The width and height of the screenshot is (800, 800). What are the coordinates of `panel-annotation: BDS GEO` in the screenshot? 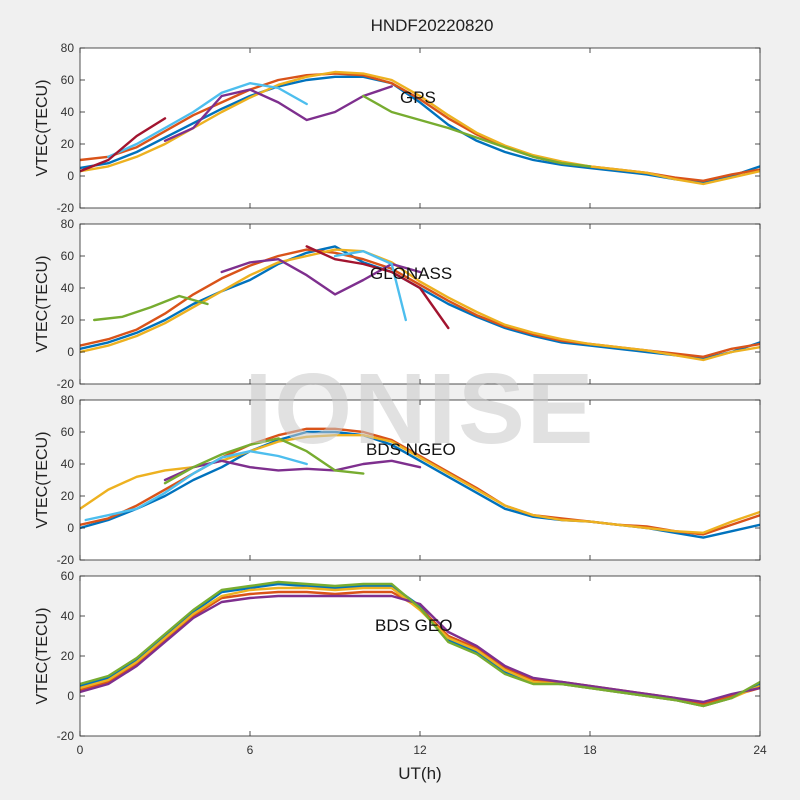 It's located at (413, 625).